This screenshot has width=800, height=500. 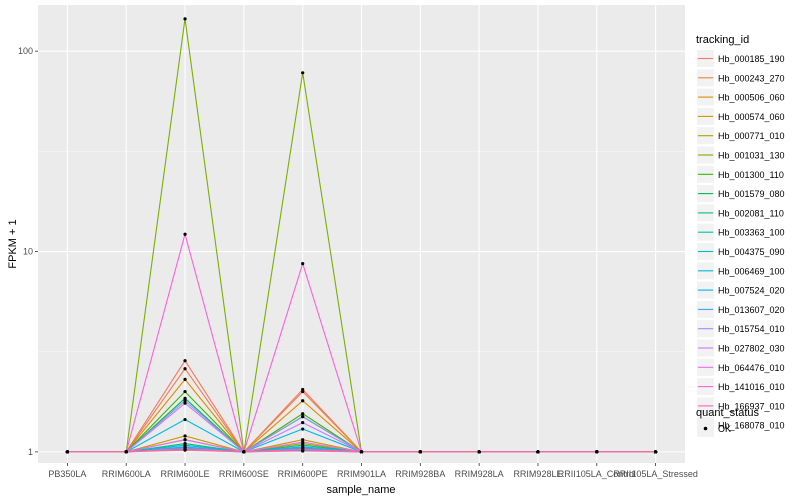 I want to click on y-axis: 1 10 100, so click(x=28, y=251).